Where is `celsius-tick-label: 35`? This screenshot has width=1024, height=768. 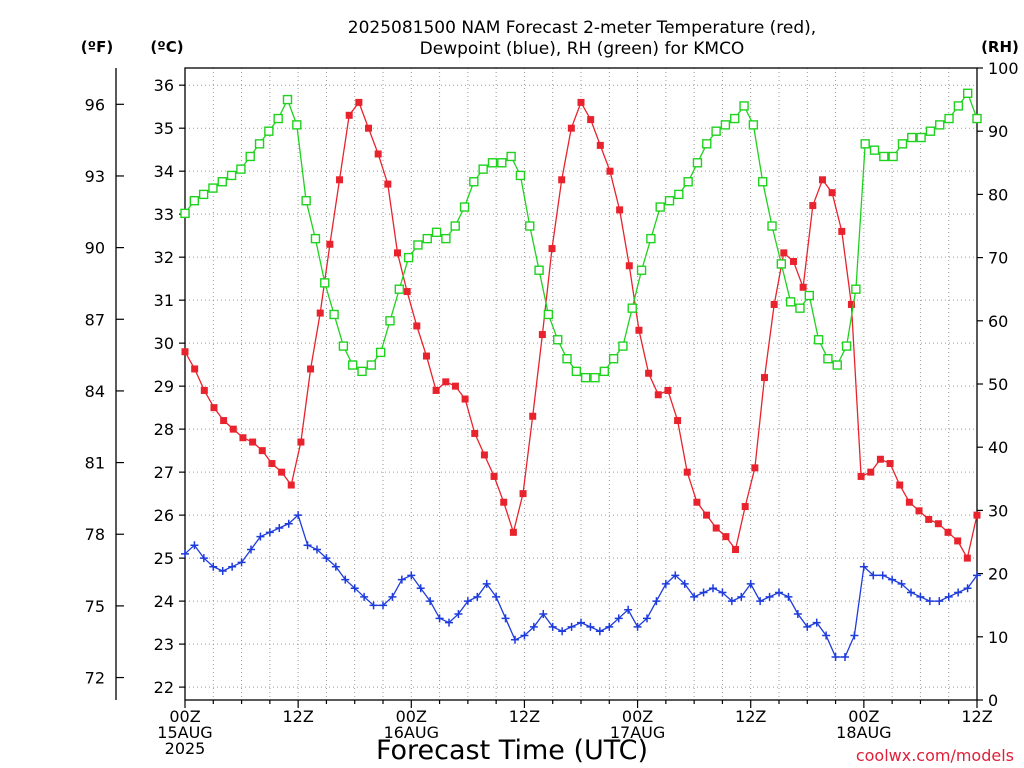
celsius-tick-label: 35 is located at coordinates (164, 128).